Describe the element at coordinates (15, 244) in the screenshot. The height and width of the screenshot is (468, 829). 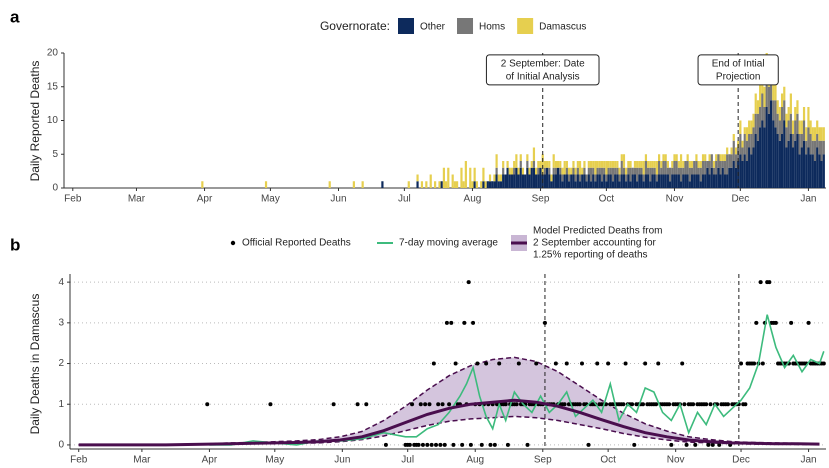
I see `panel-label: b` at that location.